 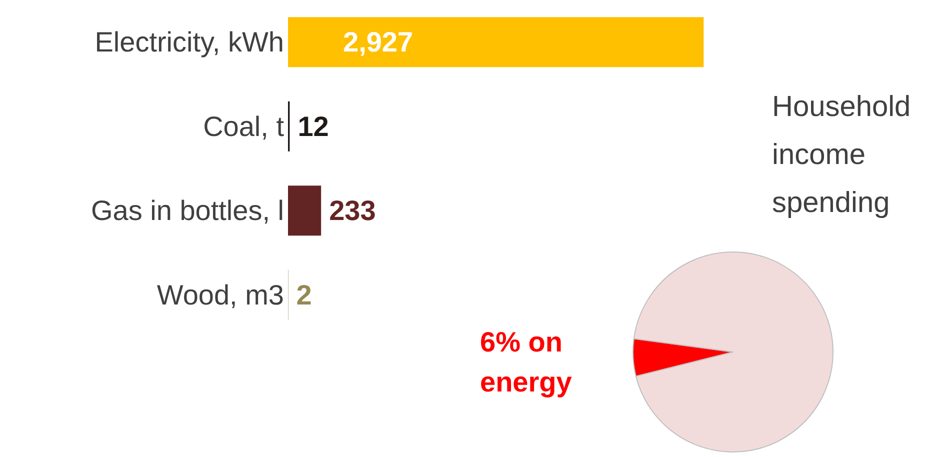 I want to click on category-label: Coal, t, so click(x=243, y=126).